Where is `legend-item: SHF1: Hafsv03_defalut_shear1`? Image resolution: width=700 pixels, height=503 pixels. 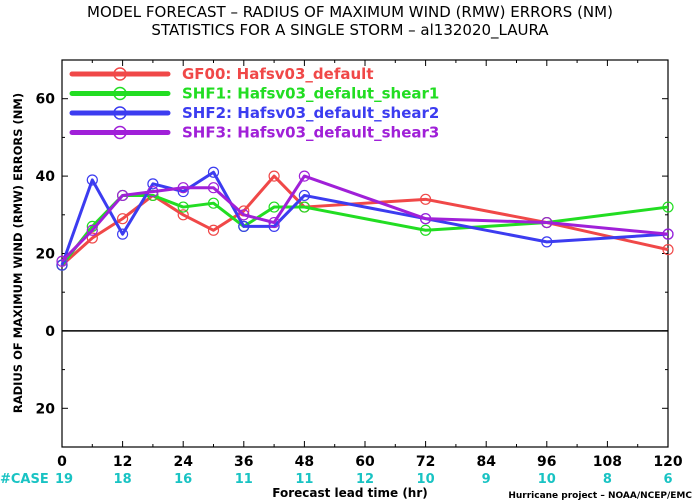 legend-item: SHF1: Hafsv03_defalut_shear1 is located at coordinates (254, 94).